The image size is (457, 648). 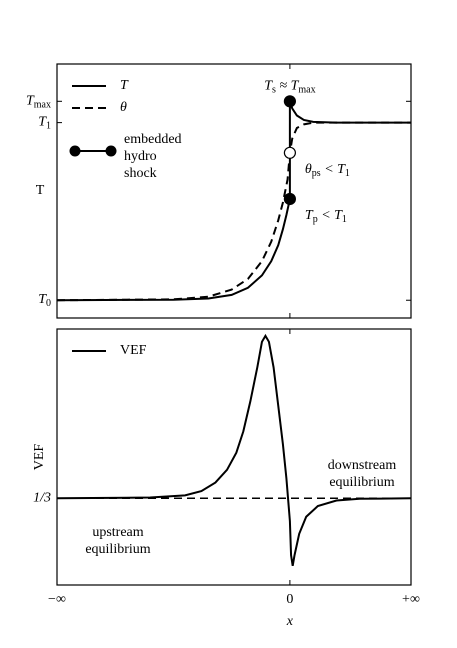 What do you see at coordinates (316, 173) in the screenshot?
I see `label-sub: ps` at bounding box center [316, 173].